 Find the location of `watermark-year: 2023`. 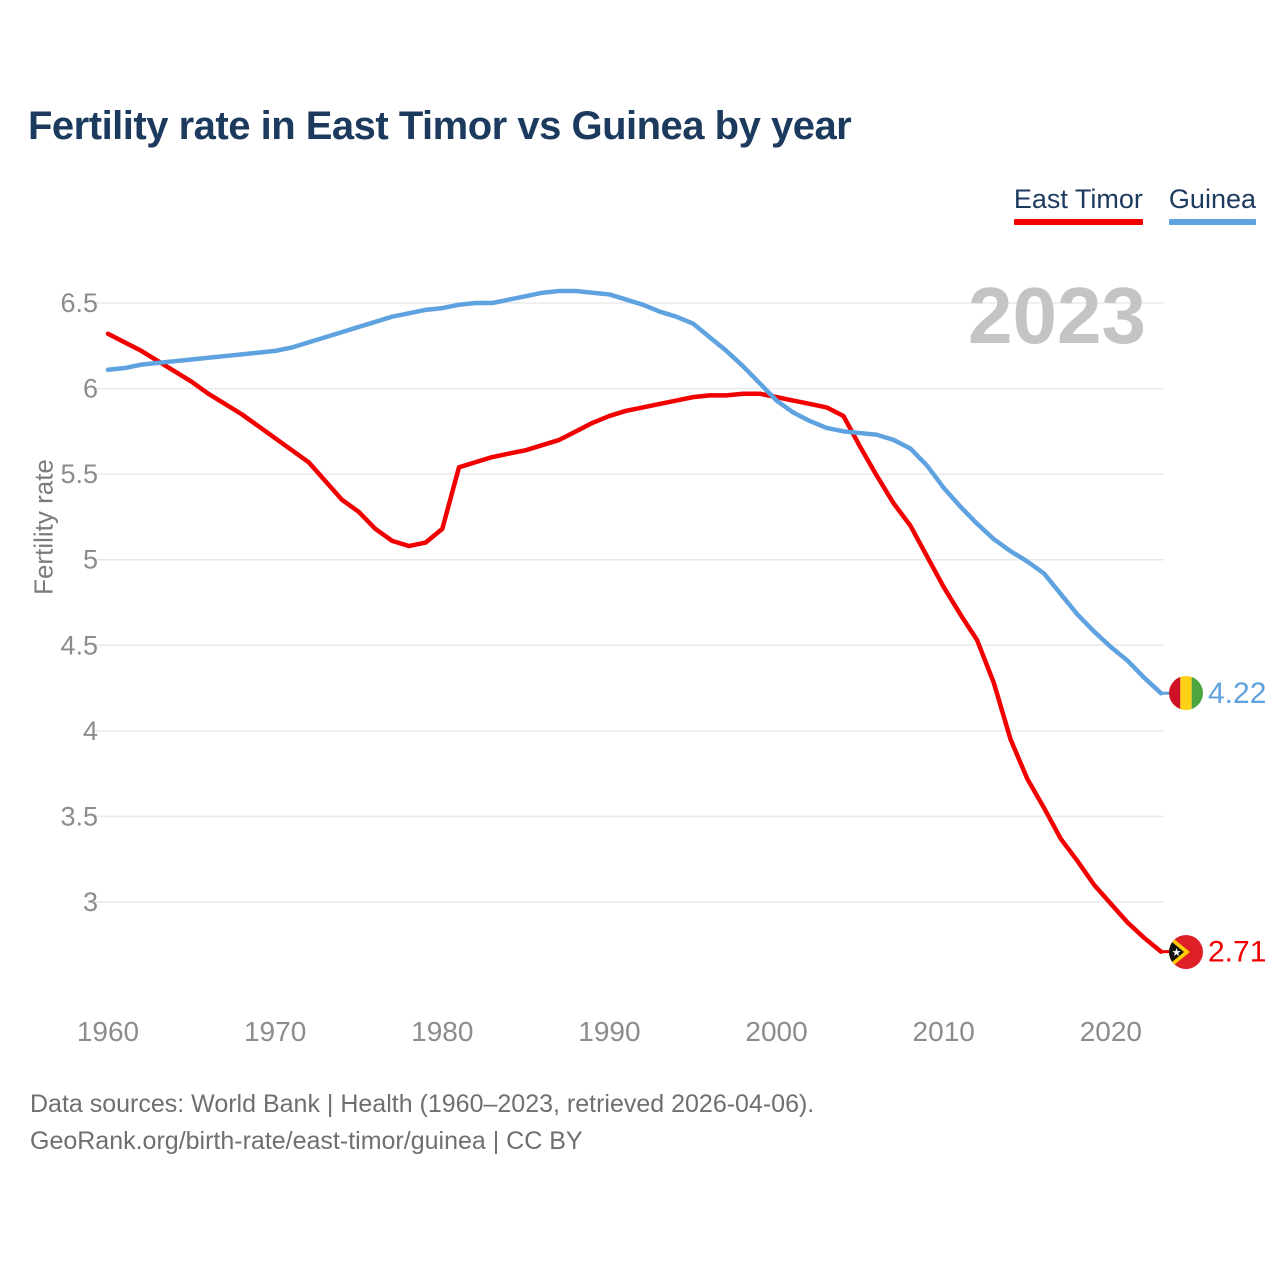

watermark-year: 2023 is located at coordinates (1057, 315).